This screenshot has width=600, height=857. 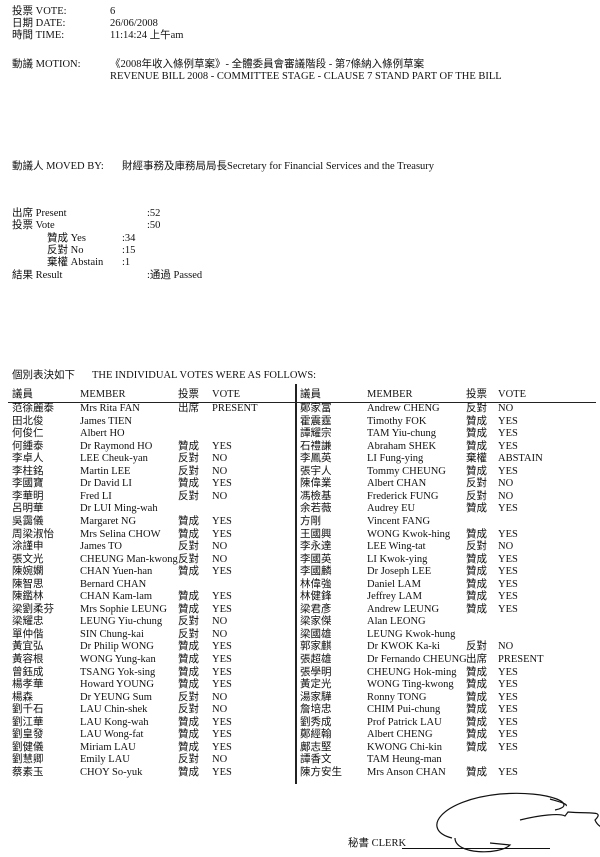 What do you see at coordinates (28, 459) in the screenshot?
I see `member-cn: 李卓人` at bounding box center [28, 459].